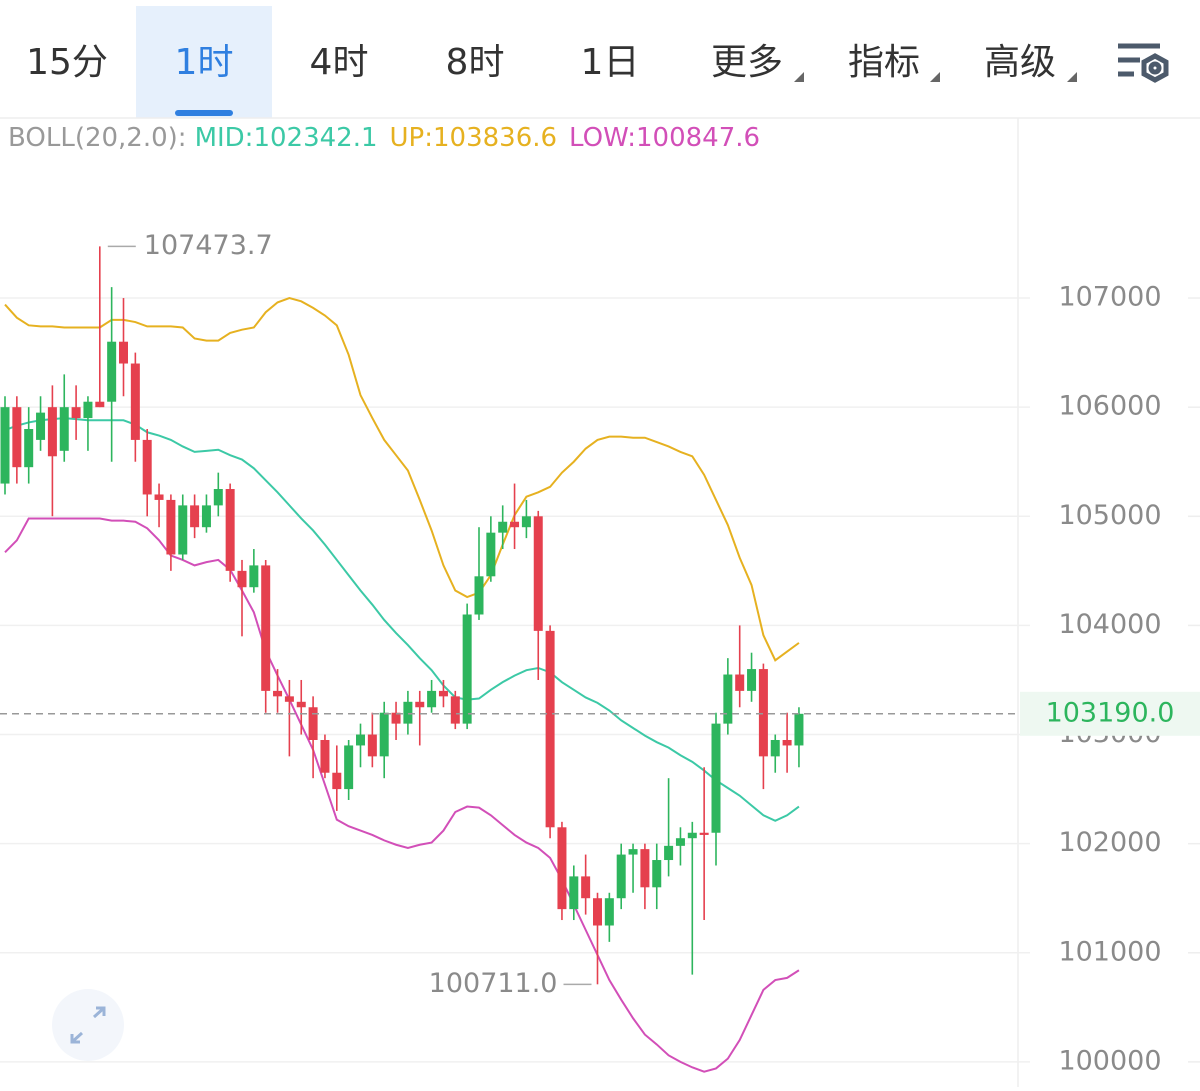 This screenshot has height=1091, width=1200. Describe the element at coordinates (1020, 62) in the screenshot. I see `timeframe-tab: 高级` at that location.